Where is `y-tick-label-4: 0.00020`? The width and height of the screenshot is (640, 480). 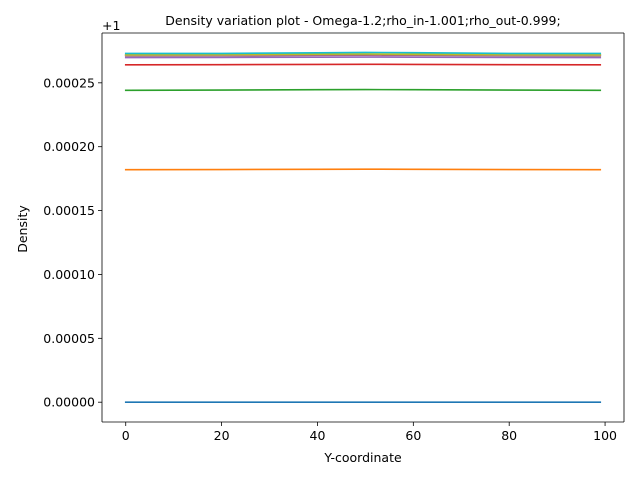
y-tick-label-4: 0.00020 is located at coordinates (69, 146).